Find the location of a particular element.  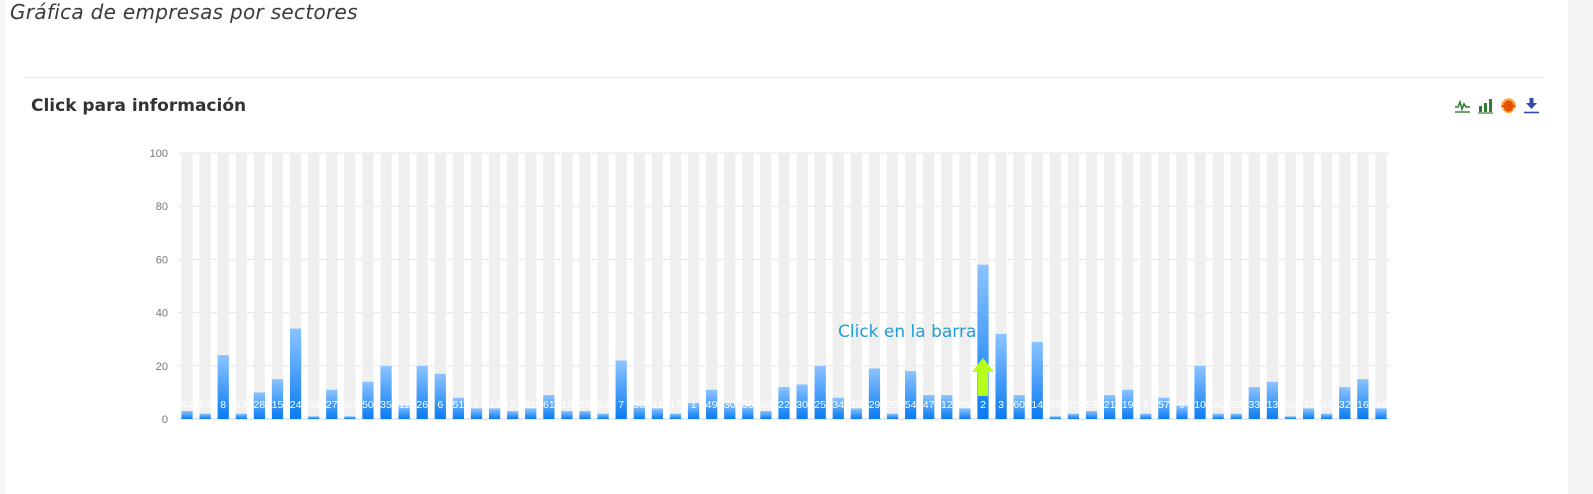

bar-label: 43 is located at coordinates (495, 405).